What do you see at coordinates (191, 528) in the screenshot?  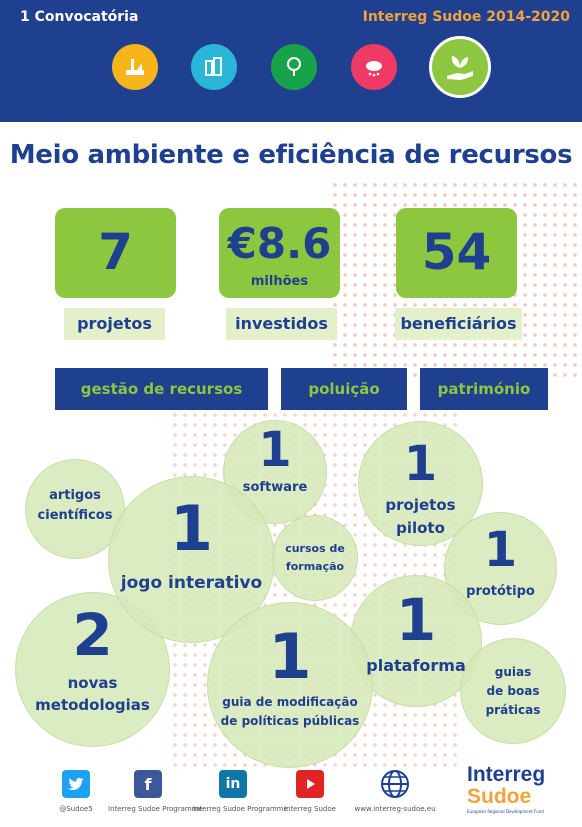 I see `output-game-number: 1` at bounding box center [191, 528].